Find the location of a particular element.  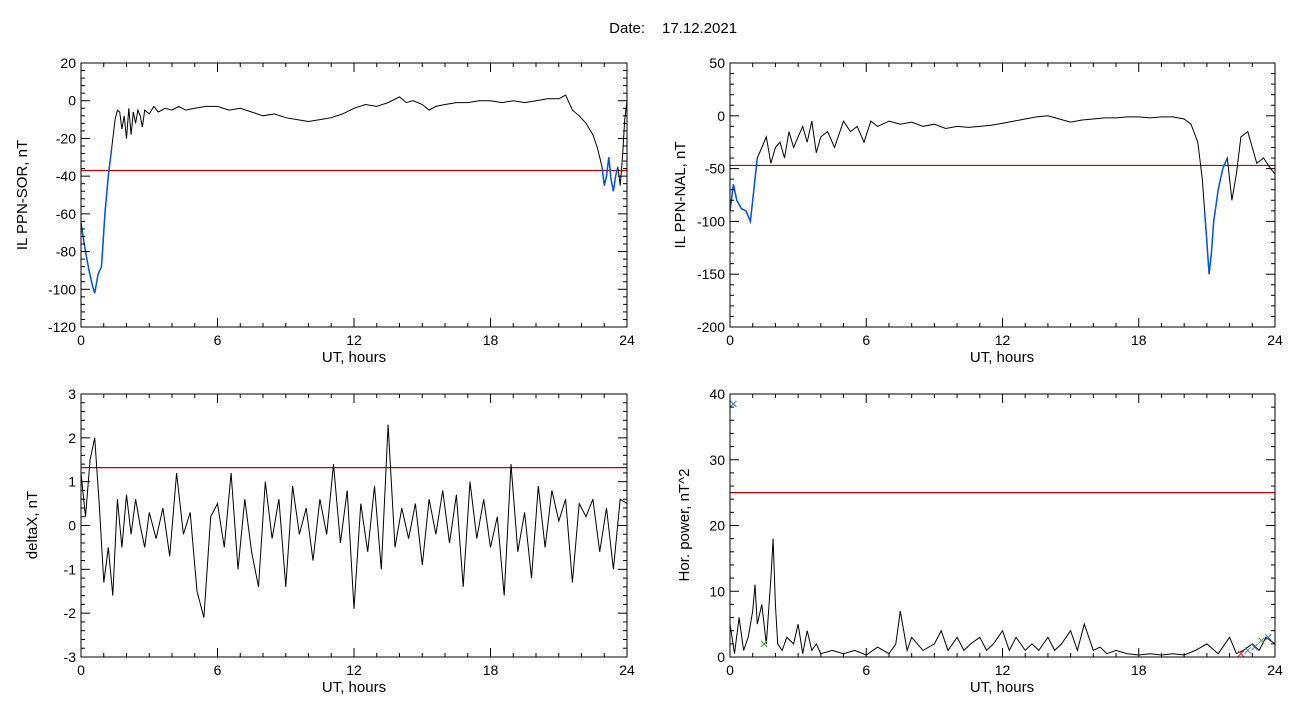

panel-nal-ytick-label-1: -150 is located at coordinates (711, 274).